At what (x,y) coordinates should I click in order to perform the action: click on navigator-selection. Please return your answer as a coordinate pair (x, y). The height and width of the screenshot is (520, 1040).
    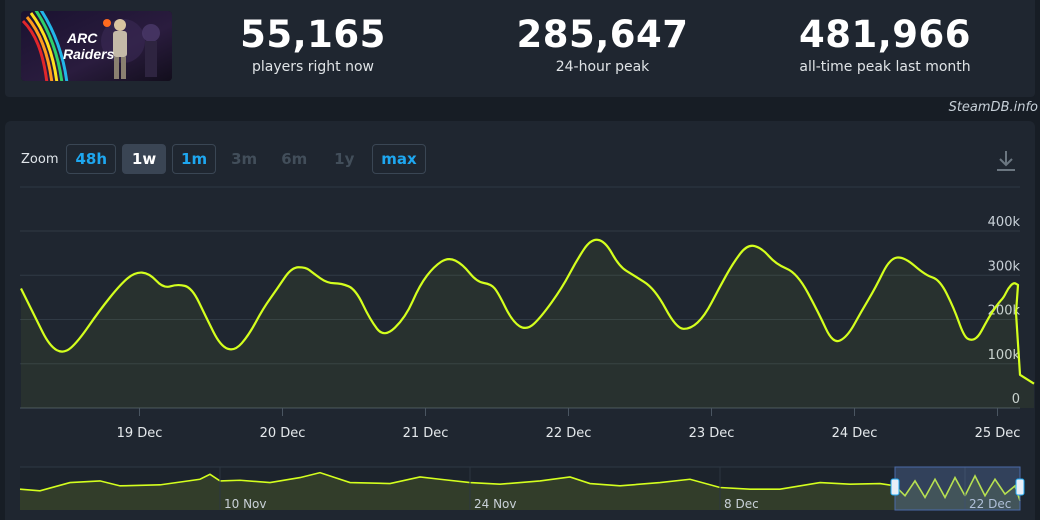
    Looking at the image, I should click on (957, 488).